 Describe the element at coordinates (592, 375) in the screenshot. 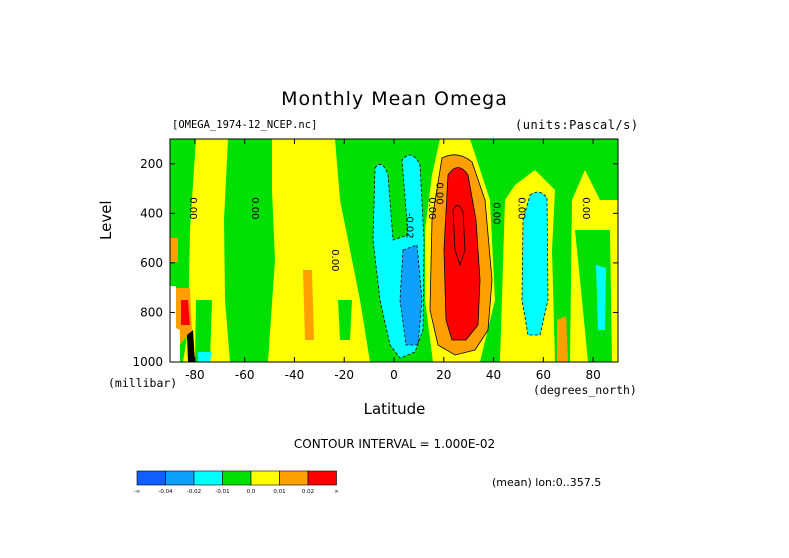

I see `x-tick-label: 80` at that location.